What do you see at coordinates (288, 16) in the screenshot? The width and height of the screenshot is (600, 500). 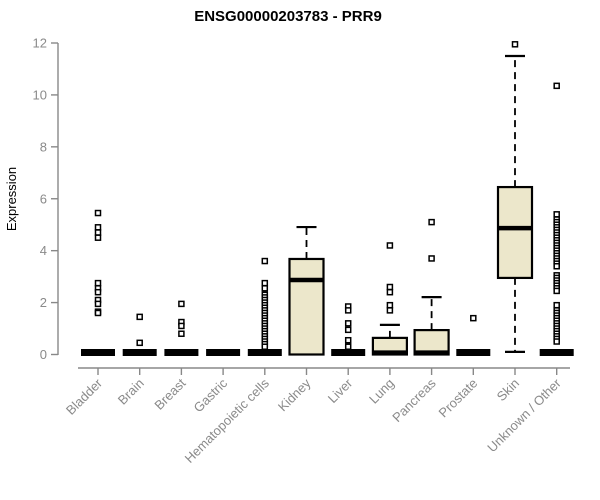 I see `chart-title: ENSG00000203783 - PRR9` at bounding box center [288, 16].